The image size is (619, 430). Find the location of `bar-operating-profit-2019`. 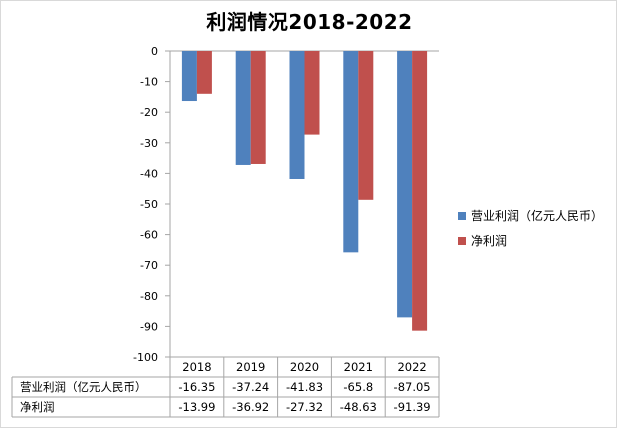

bar-operating-profit-2019 is located at coordinates (243, 108).